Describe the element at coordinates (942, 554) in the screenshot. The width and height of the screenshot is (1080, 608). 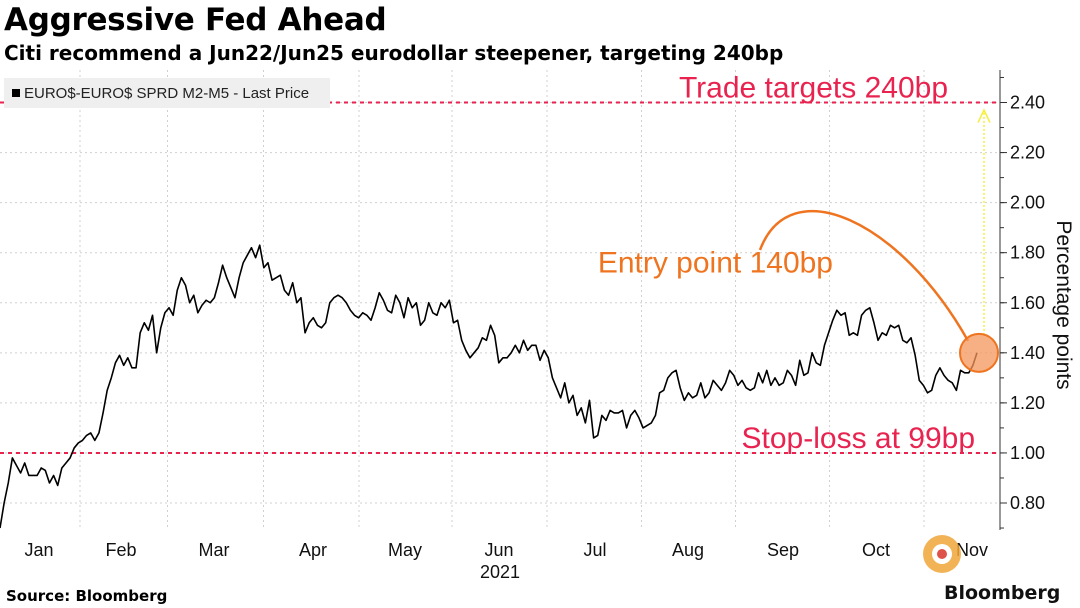
I see `cngold-watermark-logo` at that location.